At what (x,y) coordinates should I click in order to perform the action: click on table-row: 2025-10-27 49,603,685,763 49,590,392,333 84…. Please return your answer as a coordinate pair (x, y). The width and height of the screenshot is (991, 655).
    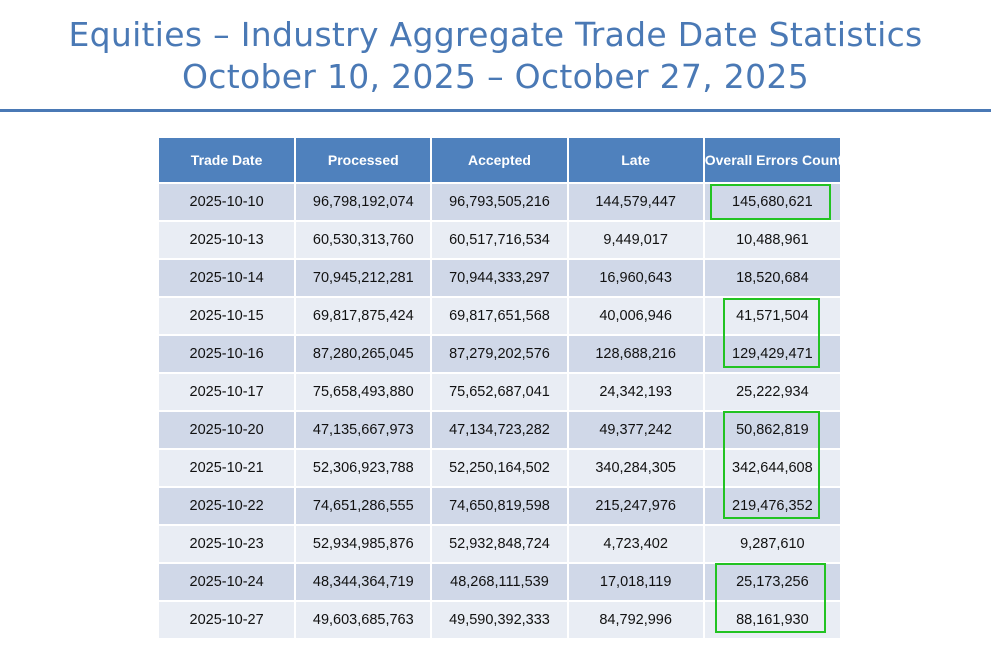
    Looking at the image, I should click on (499, 620).